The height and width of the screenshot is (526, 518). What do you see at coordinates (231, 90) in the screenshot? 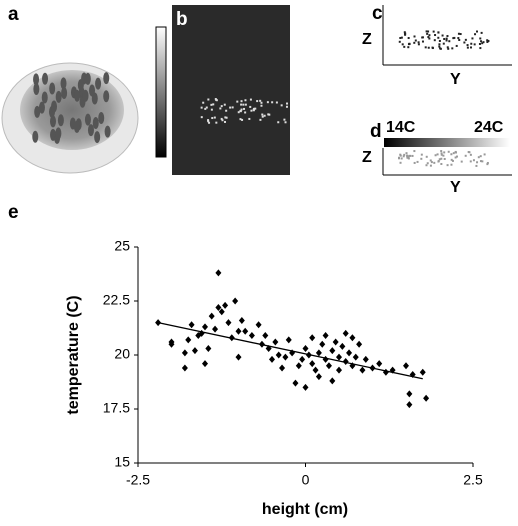
I see `thermal-image` at bounding box center [231, 90].